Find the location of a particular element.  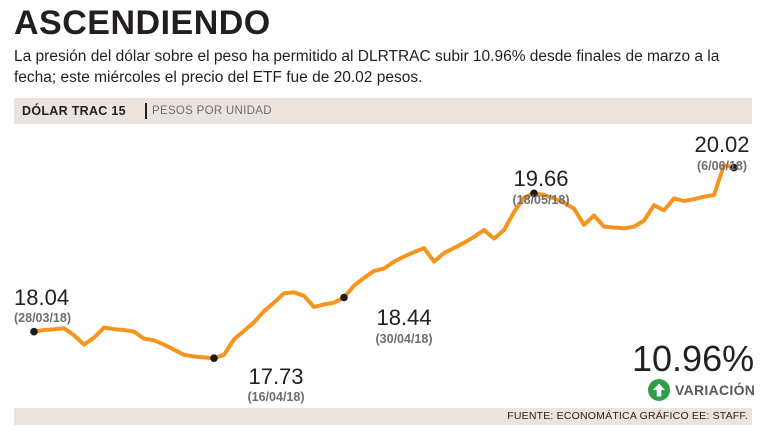

data-label-value: 20.02 is located at coordinates (721, 144).